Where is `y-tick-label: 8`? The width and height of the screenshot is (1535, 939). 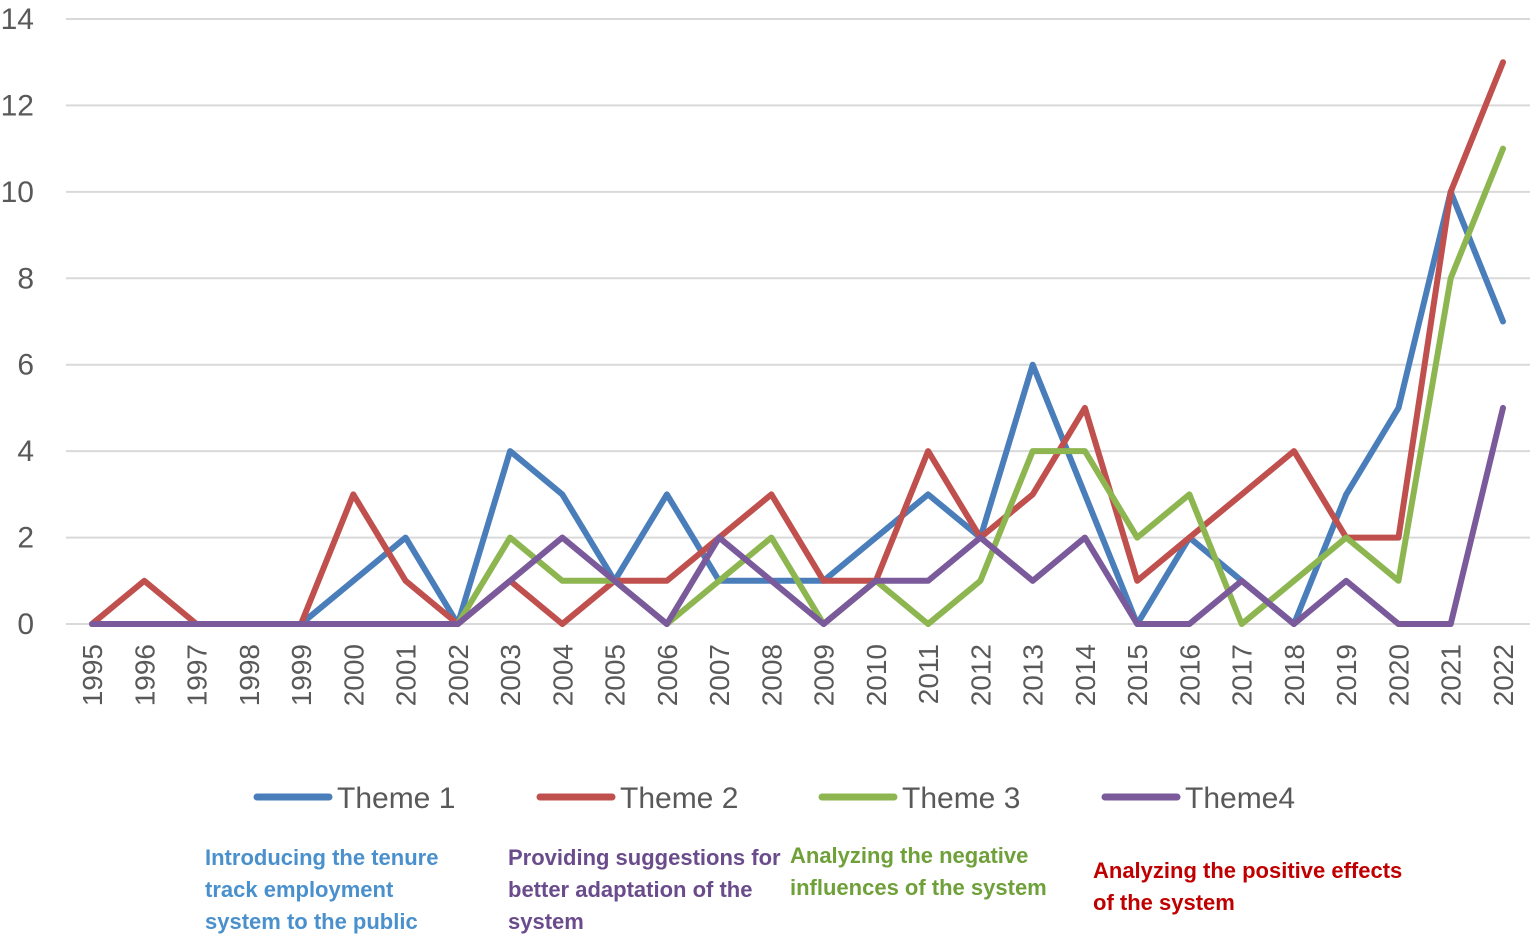
y-tick-label: 8 is located at coordinates (25, 278).